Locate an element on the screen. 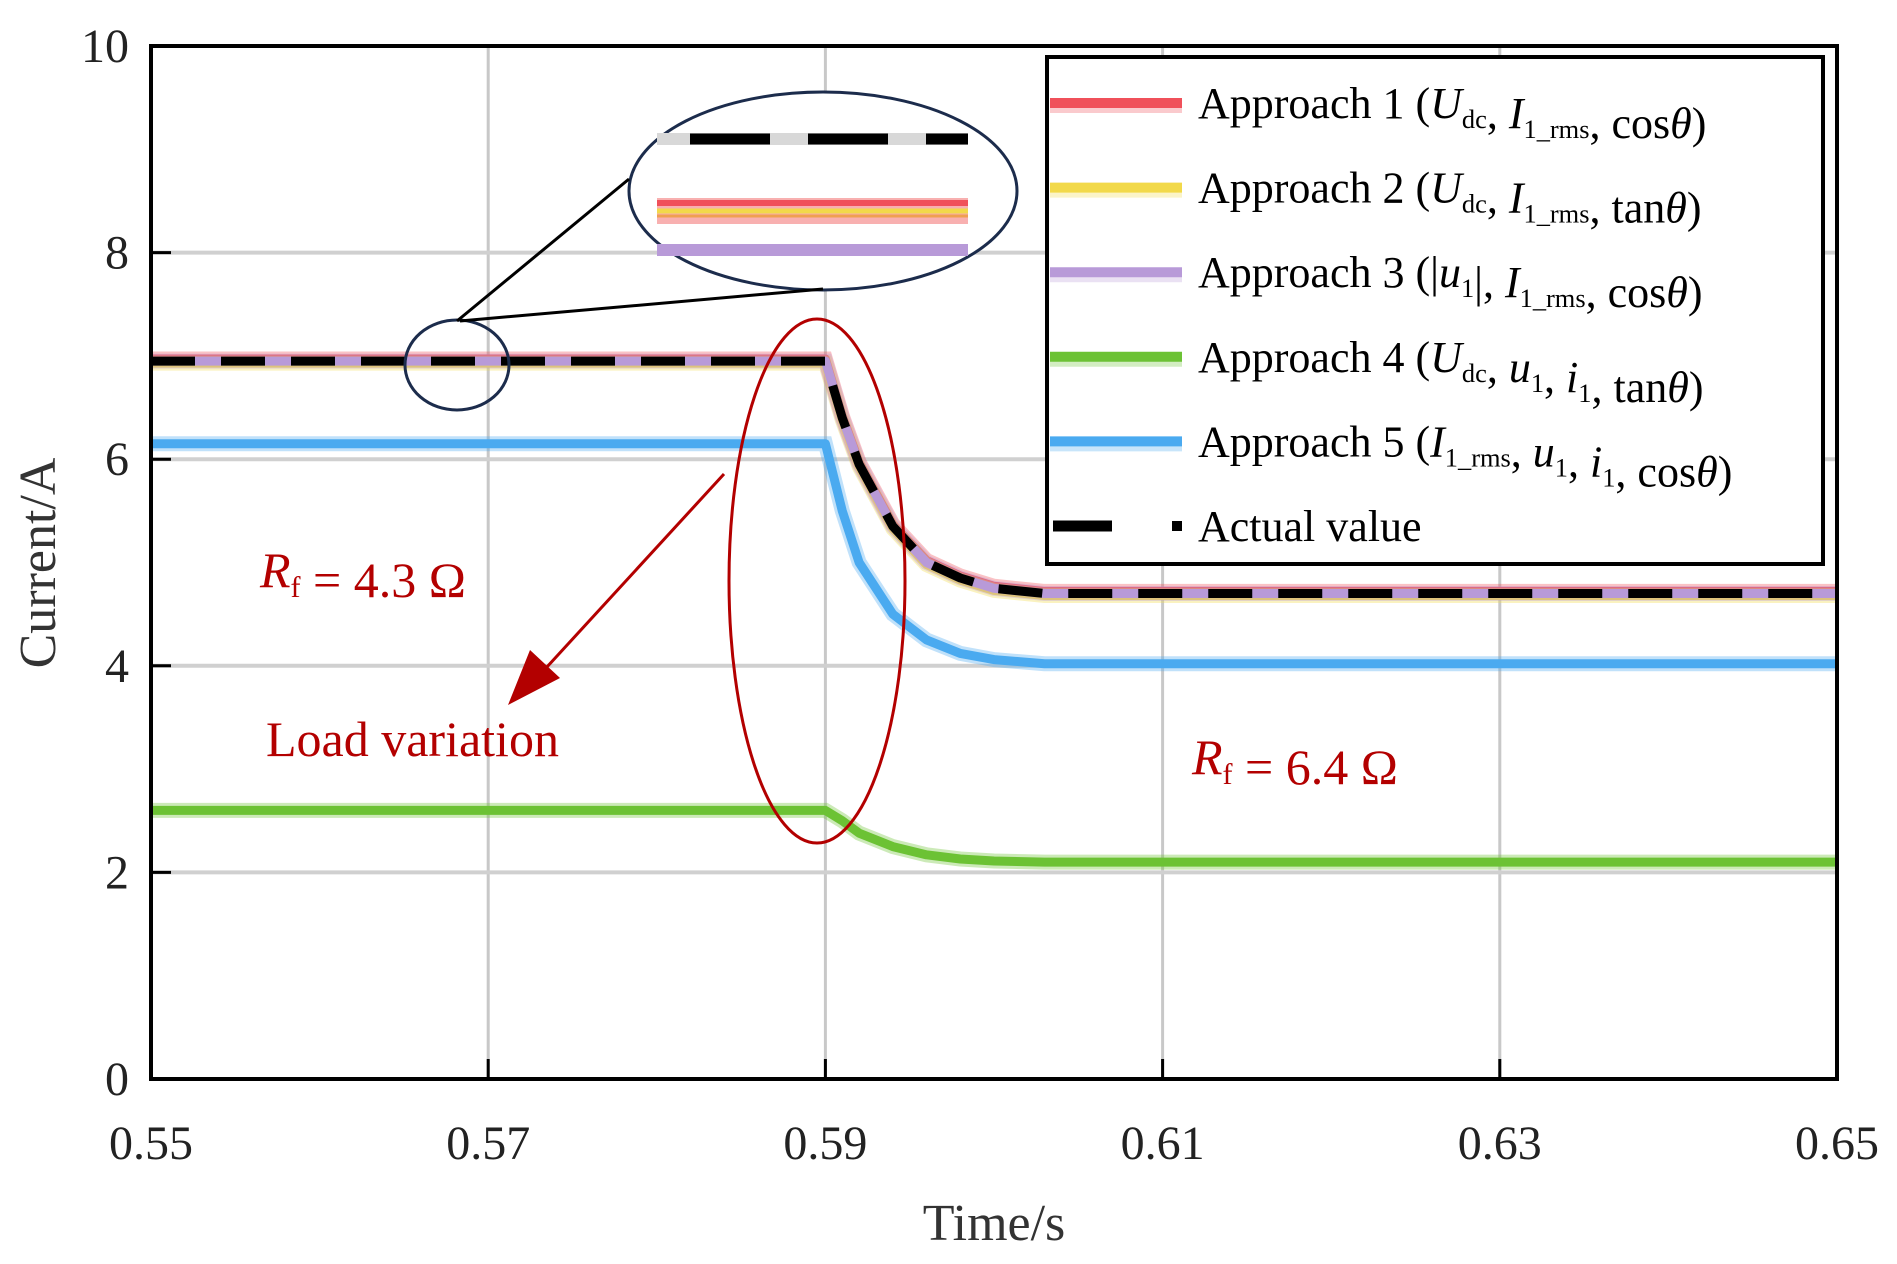 The width and height of the screenshot is (1897, 1264). legend-label-6: Actual value is located at coordinates (1310, 526).